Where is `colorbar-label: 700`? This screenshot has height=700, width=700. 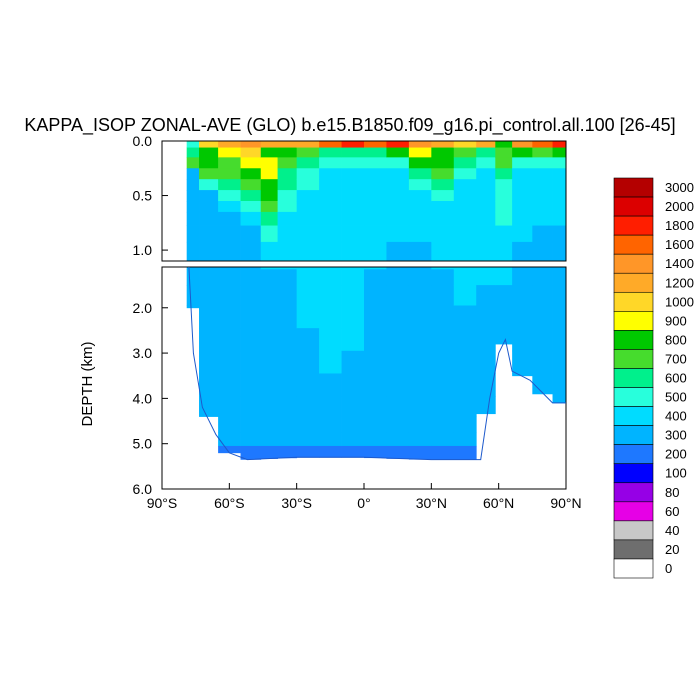 colorbar-label: 700 is located at coordinates (676, 359).